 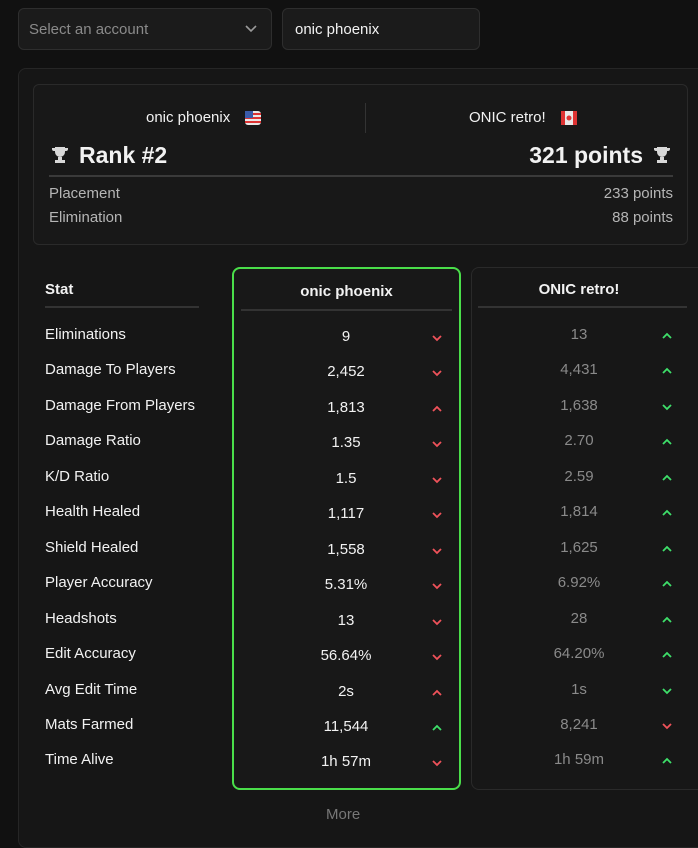 What do you see at coordinates (346, 691) in the screenshot?
I see `player1-value: 2s` at bounding box center [346, 691].